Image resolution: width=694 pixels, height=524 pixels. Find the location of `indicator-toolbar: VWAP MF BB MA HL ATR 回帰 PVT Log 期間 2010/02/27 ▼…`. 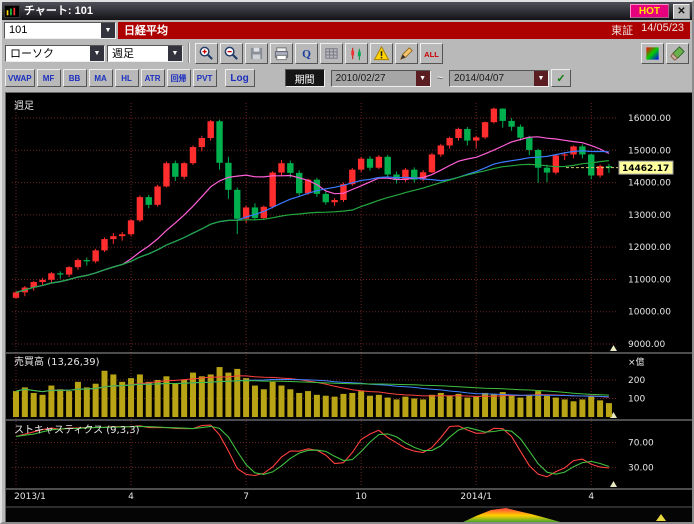

indicator-toolbar: VWAP MF BB MA HL ATR 回帰 PVT Log 期間 2010/02/27 ▼… is located at coordinates (347, 78).